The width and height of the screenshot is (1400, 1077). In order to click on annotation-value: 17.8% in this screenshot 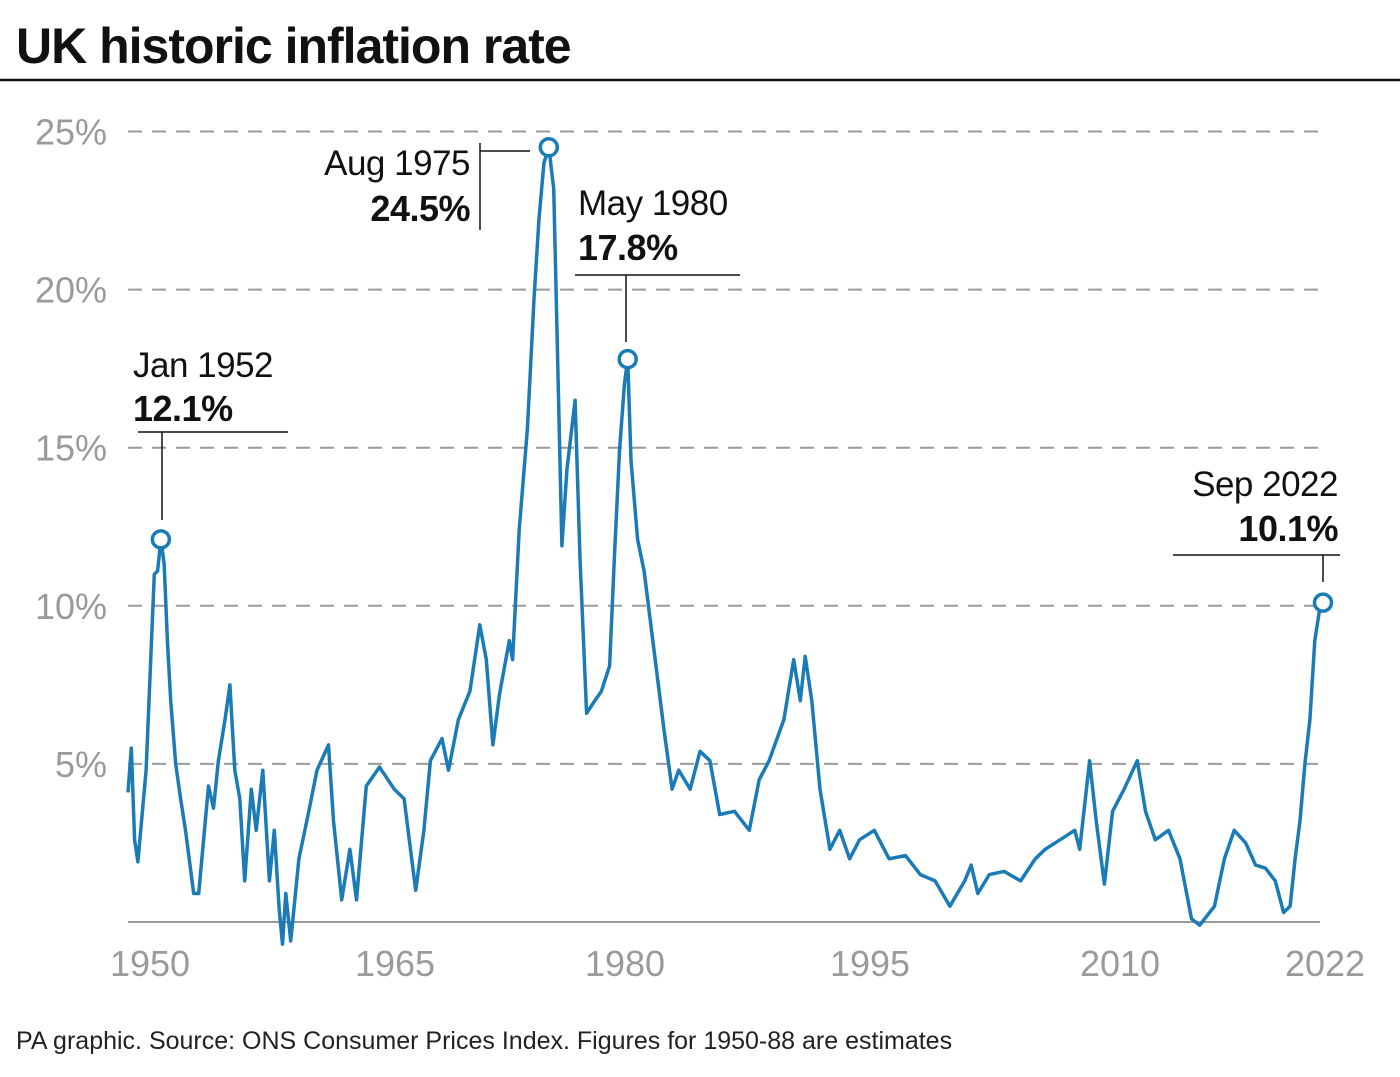, I will do `click(628, 247)`.